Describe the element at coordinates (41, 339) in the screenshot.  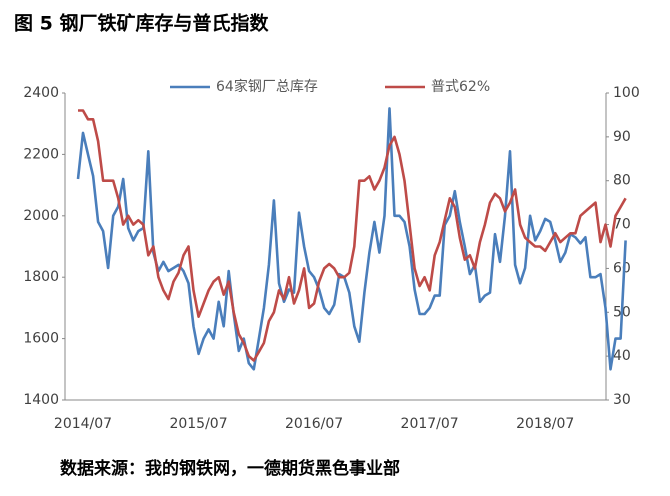
I see `y-tick-label: 1600` at that location.